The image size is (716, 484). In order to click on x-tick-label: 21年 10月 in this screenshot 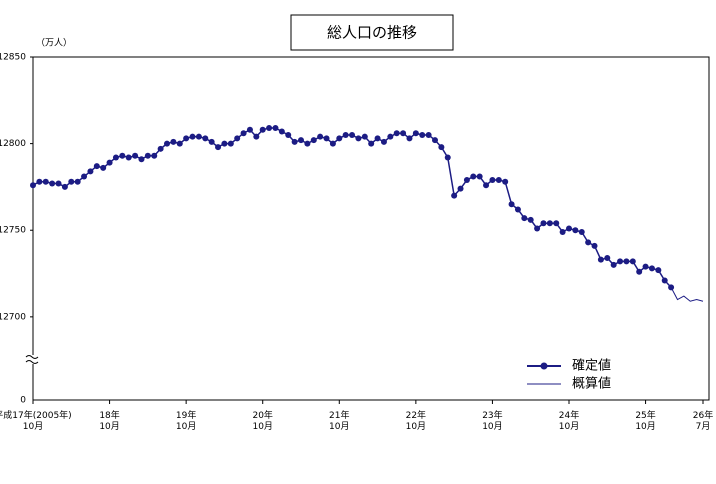, I will do `click(339, 421)`.